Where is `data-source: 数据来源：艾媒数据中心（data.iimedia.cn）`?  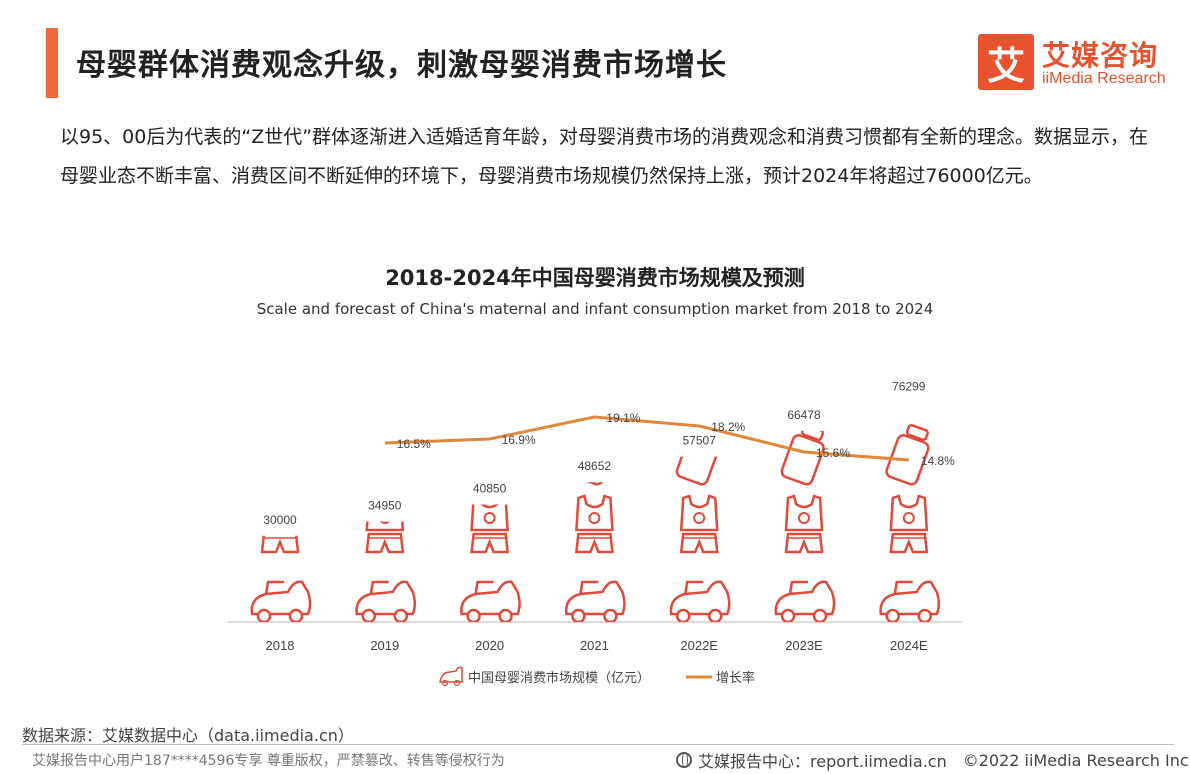
data-source: 数据来源：艾媒数据中心（data.iimedia.cn） is located at coordinates (188, 735).